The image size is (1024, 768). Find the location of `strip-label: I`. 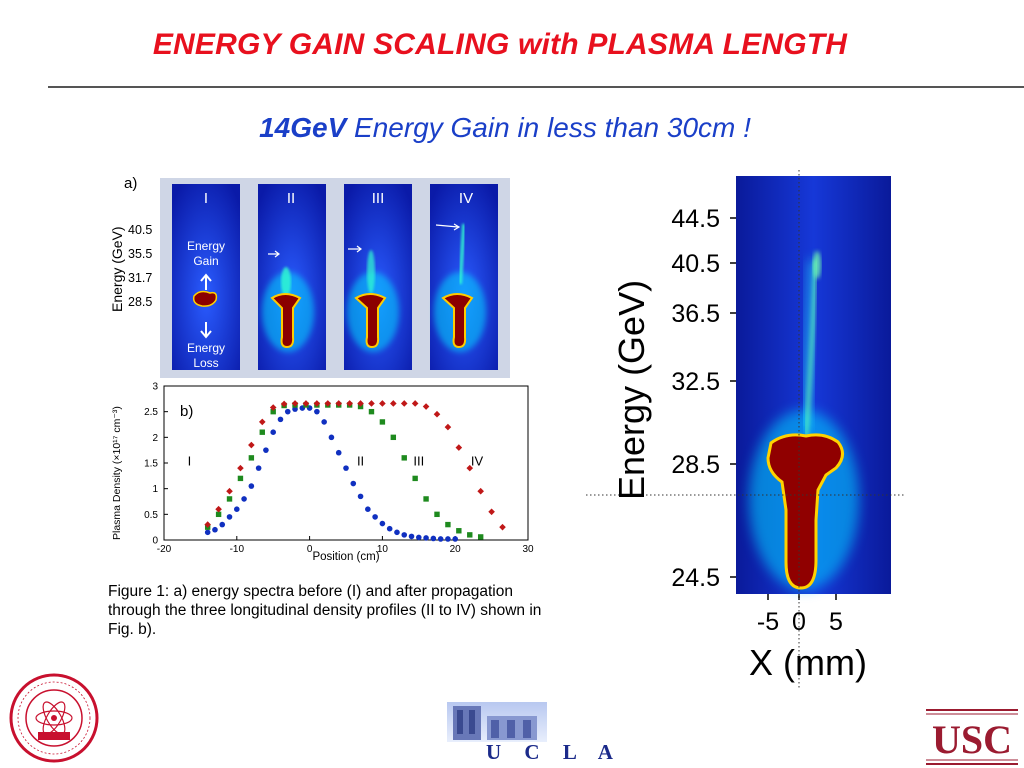

strip-label: I is located at coordinates (206, 198).